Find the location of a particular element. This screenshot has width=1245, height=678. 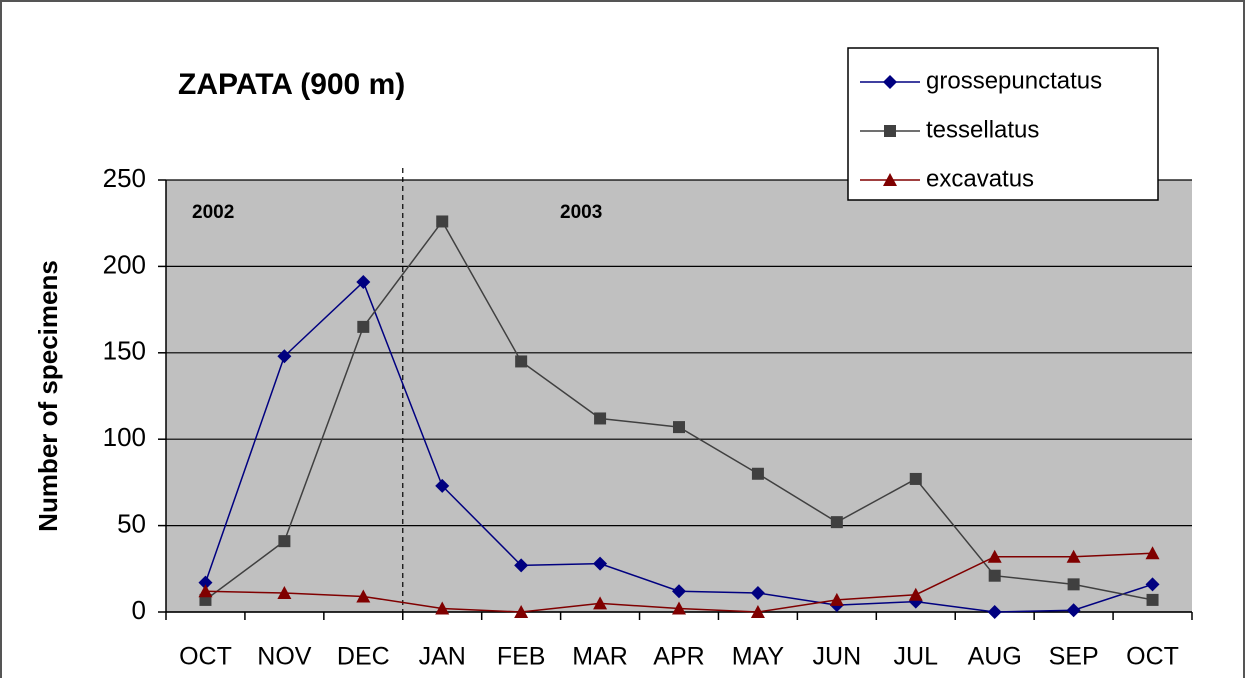

legend-label: grossepunctatus is located at coordinates (1014, 80).